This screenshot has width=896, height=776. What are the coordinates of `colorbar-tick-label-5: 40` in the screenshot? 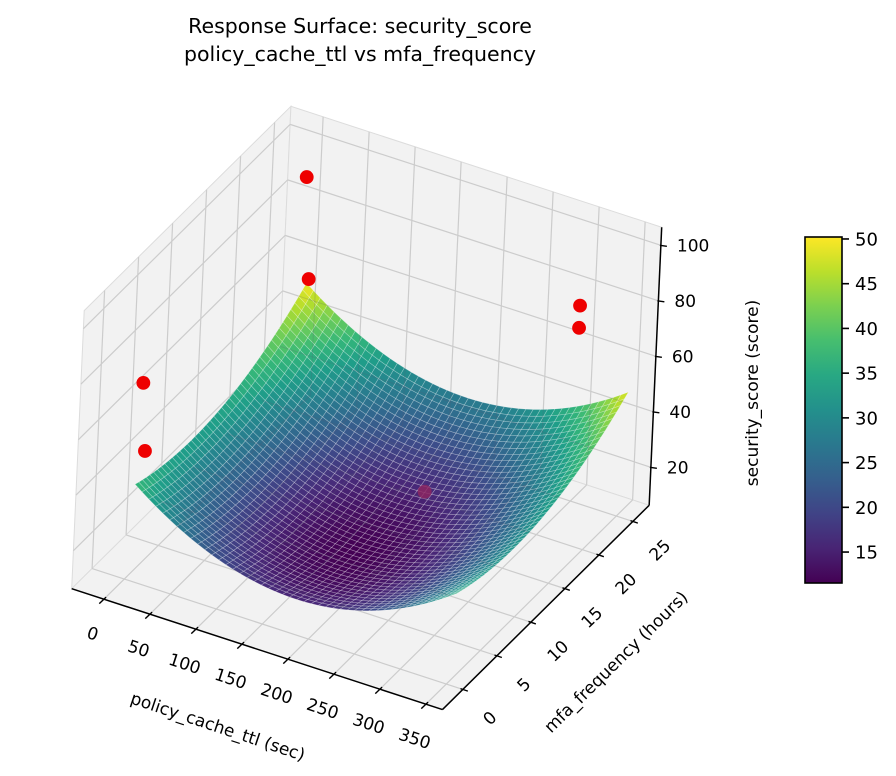 It's located at (866, 329).